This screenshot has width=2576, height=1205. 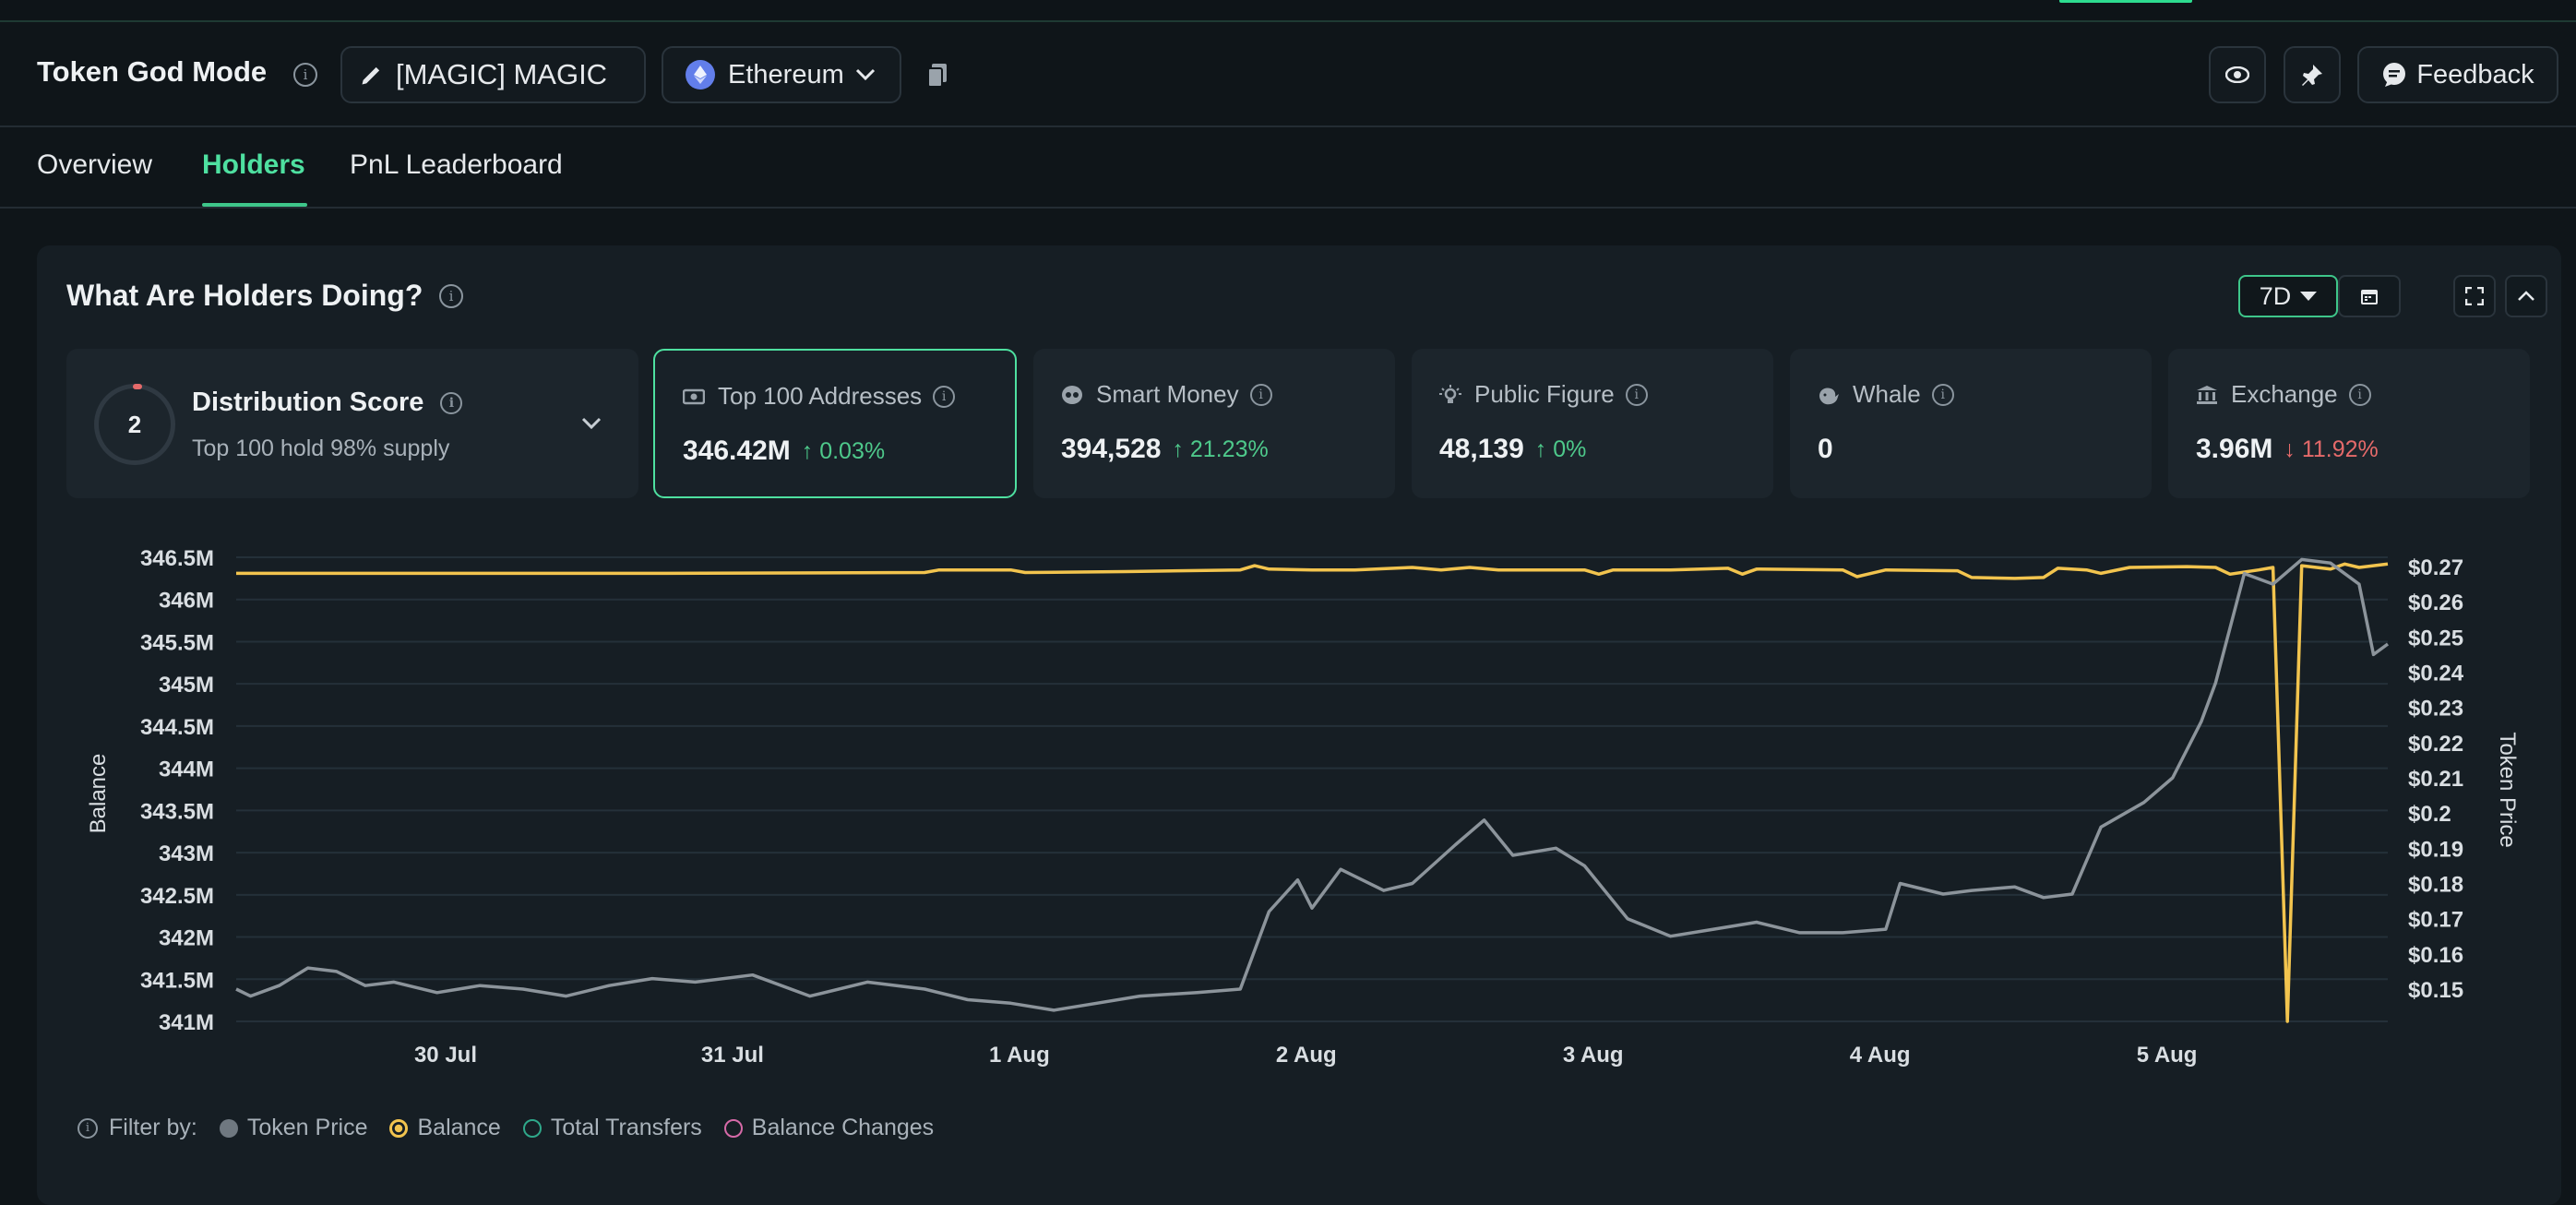 I want to click on y-axis-label-right: Token Price, so click(x=2508, y=789).